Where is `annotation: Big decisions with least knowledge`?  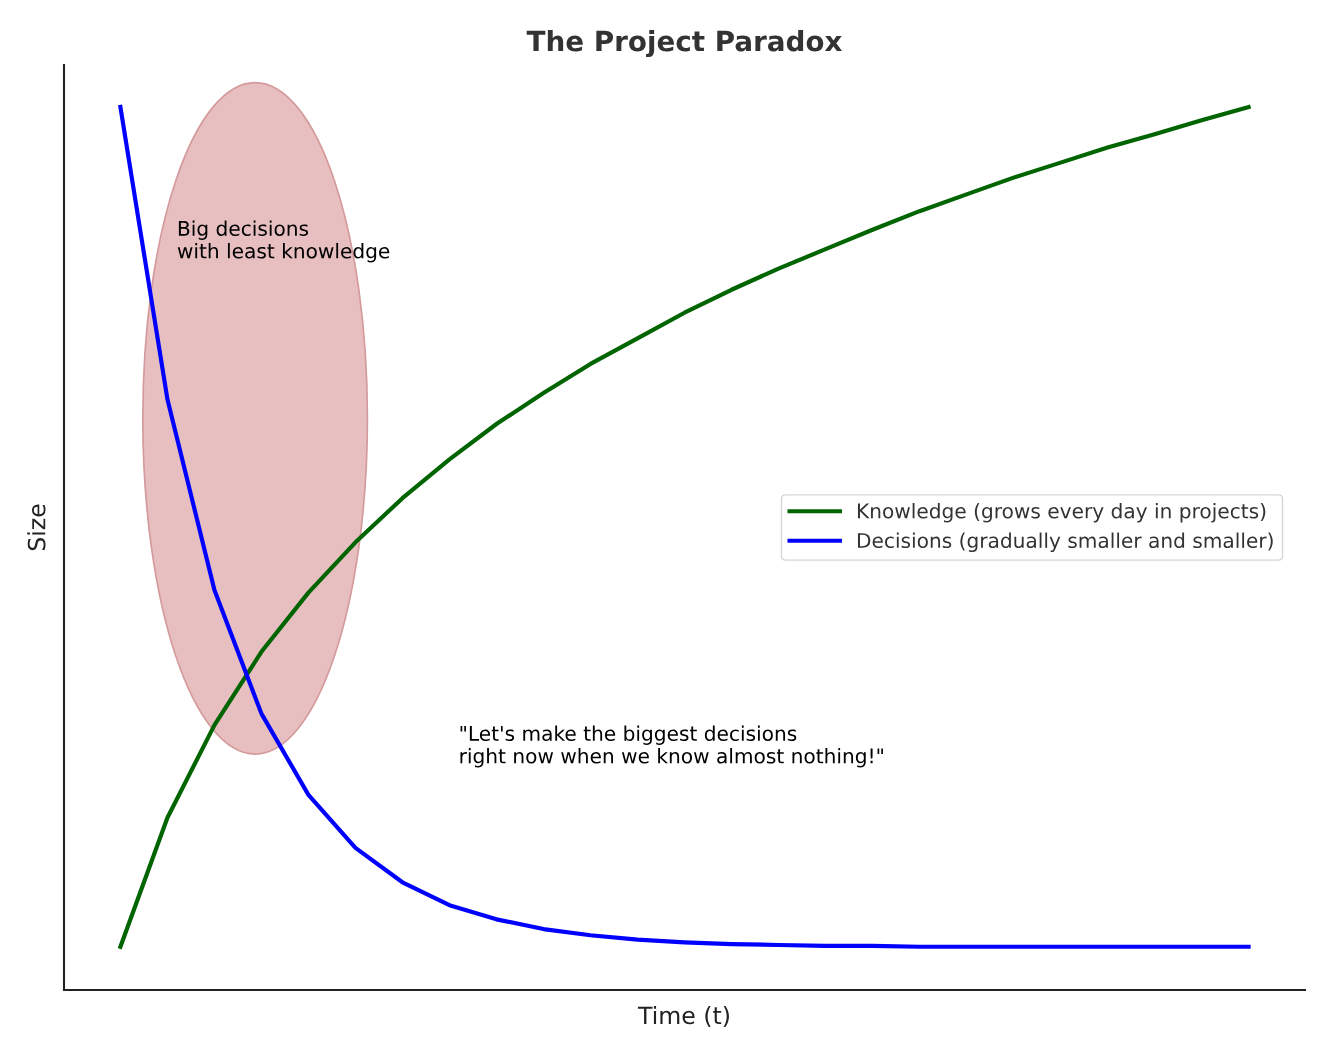
annotation: Big decisions with least knowledge is located at coordinates (283, 241).